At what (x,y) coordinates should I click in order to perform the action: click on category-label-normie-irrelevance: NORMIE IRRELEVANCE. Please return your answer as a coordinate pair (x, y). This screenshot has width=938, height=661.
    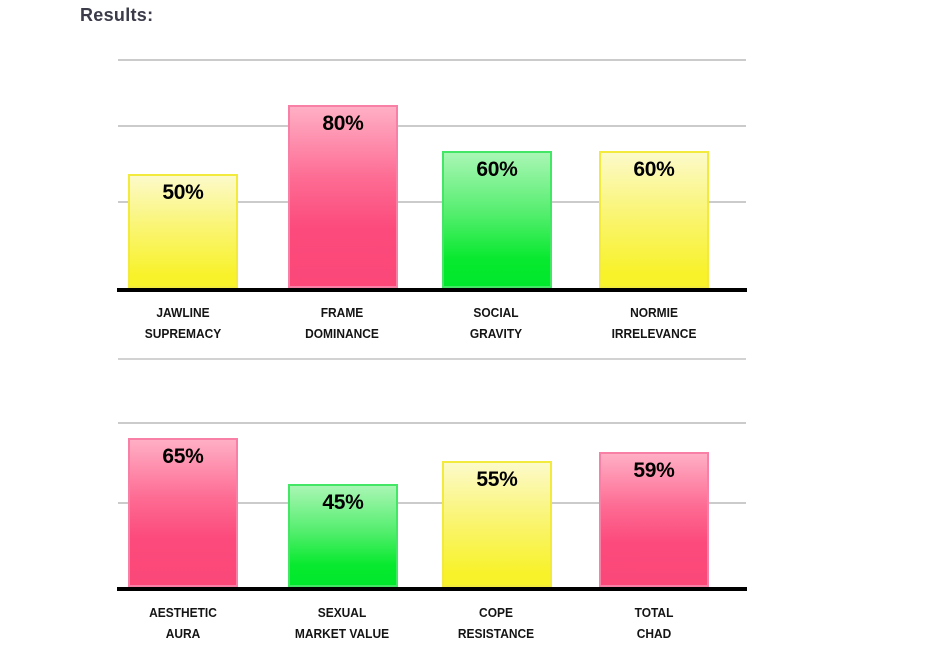
    Looking at the image, I should click on (654, 323).